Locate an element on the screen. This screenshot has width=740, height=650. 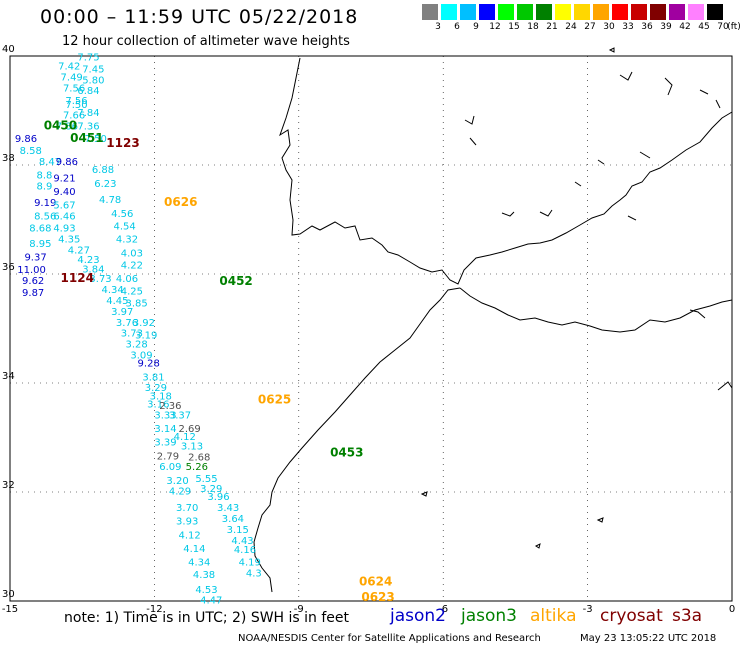
wave-height-value: 4.3 is located at coordinates (254, 573).